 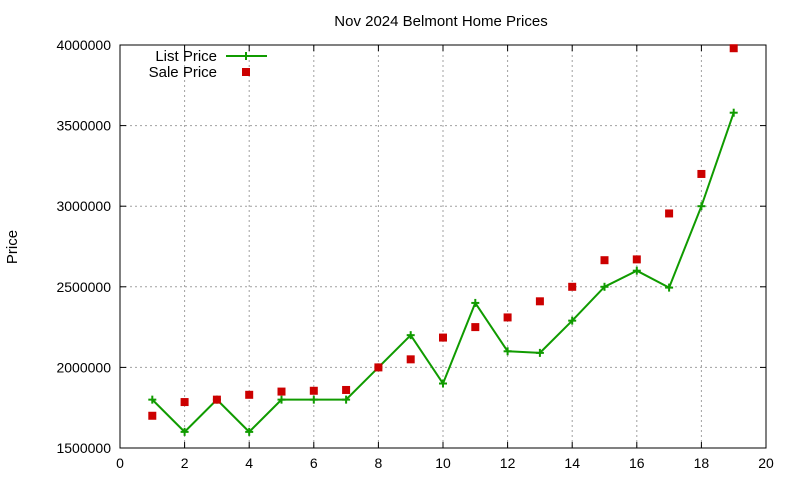 What do you see at coordinates (183, 72) in the screenshot?
I see `sale-price-legend-label: Sale Price` at bounding box center [183, 72].